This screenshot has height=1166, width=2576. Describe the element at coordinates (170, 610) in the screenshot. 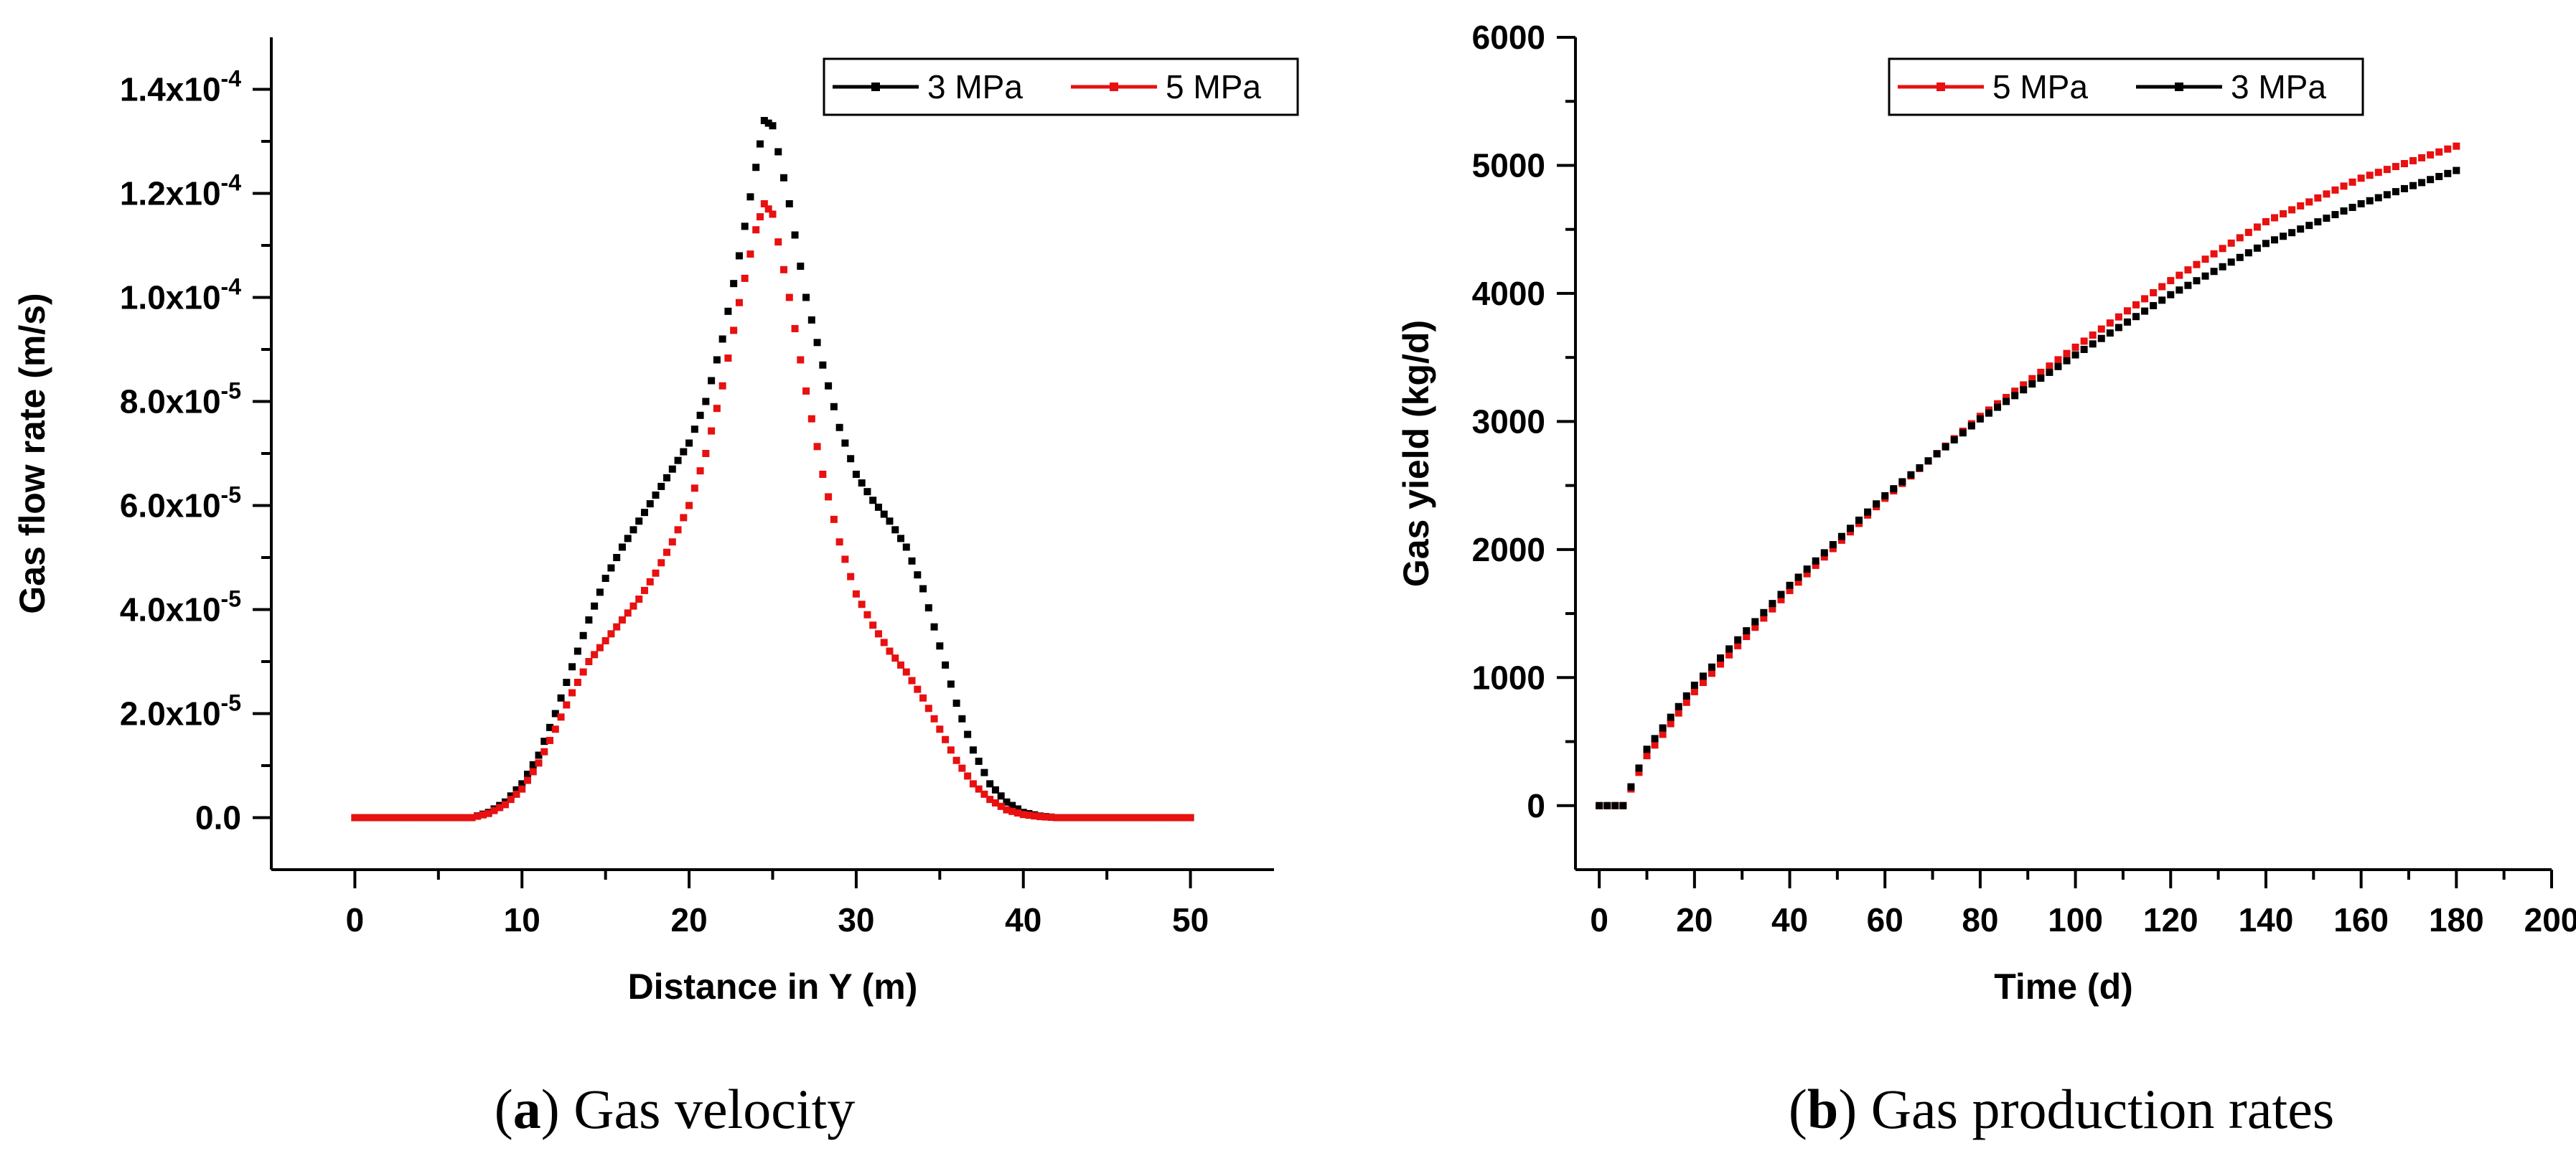

I see `y-tick-label-base: 4.0x10` at that location.